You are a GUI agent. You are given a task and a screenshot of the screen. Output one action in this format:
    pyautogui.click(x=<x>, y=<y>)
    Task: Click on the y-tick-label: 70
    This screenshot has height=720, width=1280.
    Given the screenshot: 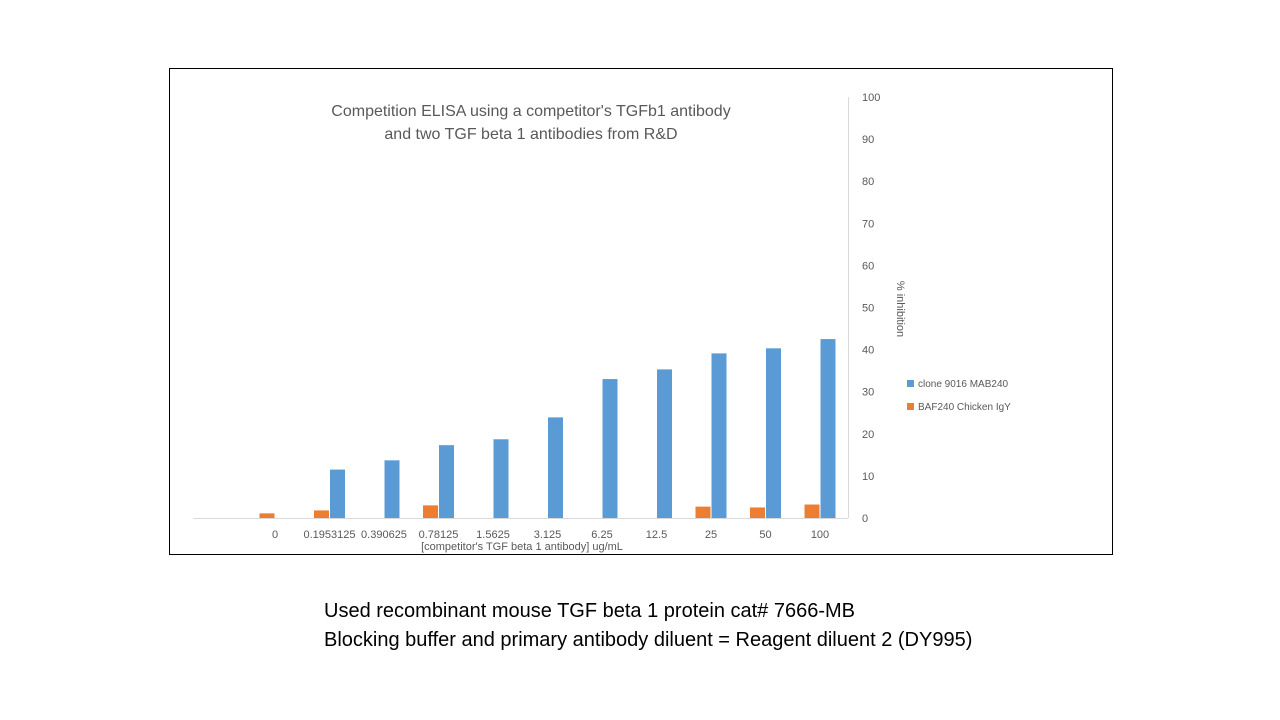 What is the action you would take?
    pyautogui.click(x=868, y=224)
    